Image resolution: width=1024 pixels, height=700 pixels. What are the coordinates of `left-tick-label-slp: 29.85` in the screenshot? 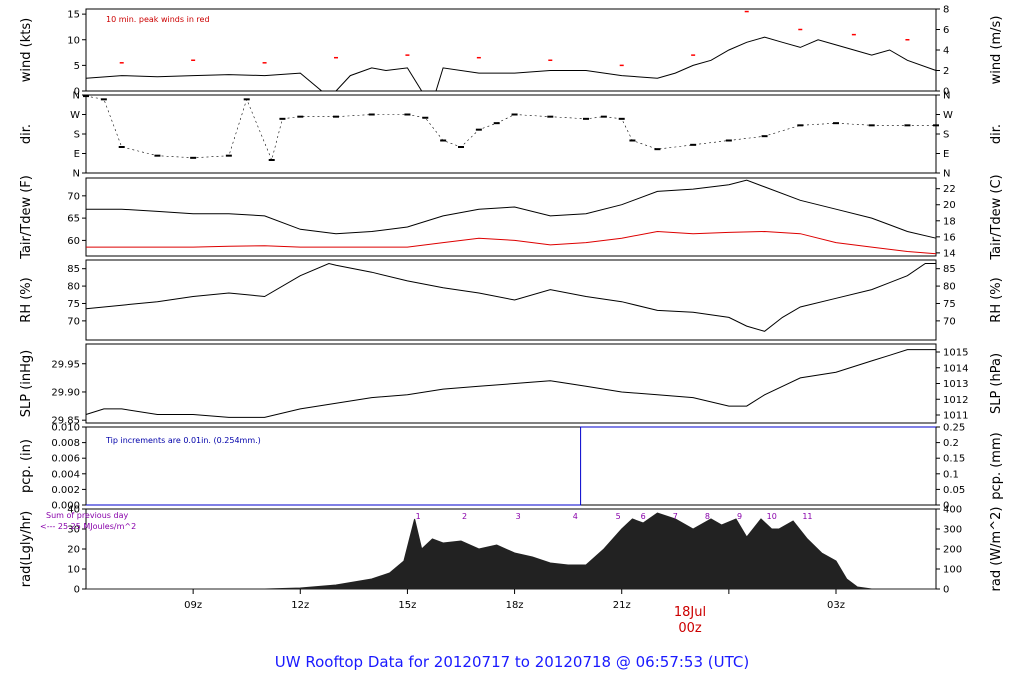 It's located at (65, 421).